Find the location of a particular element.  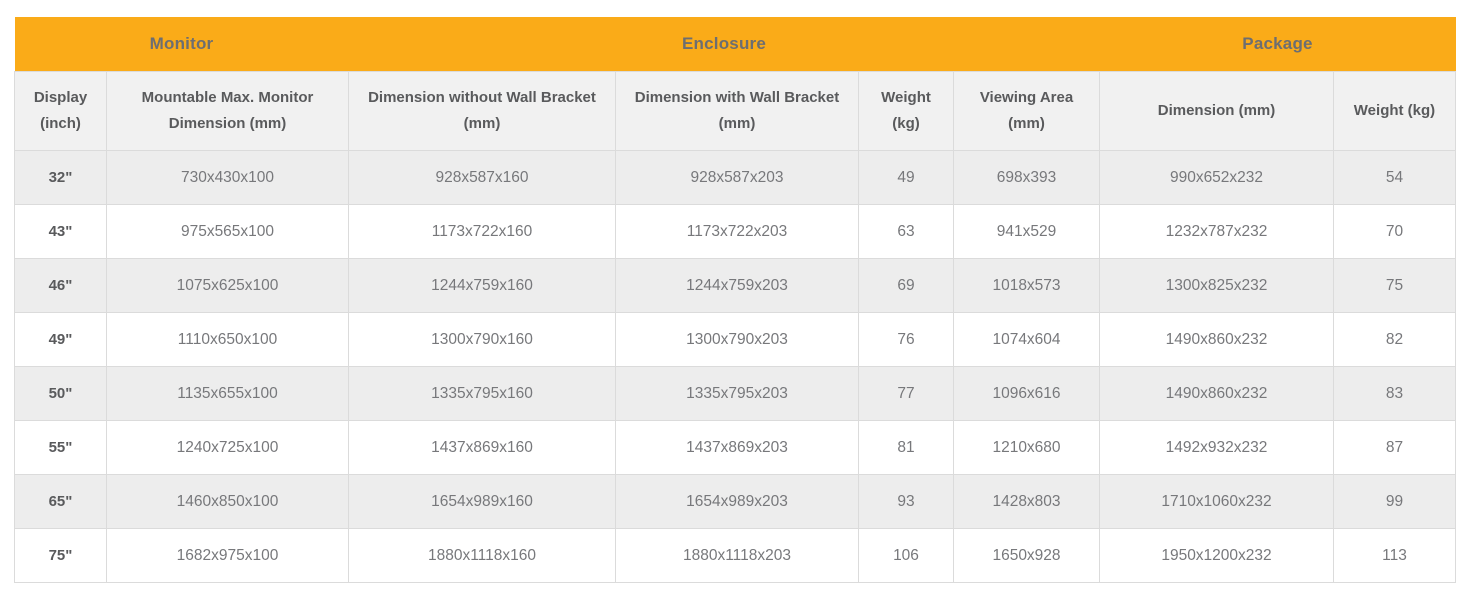

column-header-enclosure-weight: Weight (kg) is located at coordinates (906, 111).